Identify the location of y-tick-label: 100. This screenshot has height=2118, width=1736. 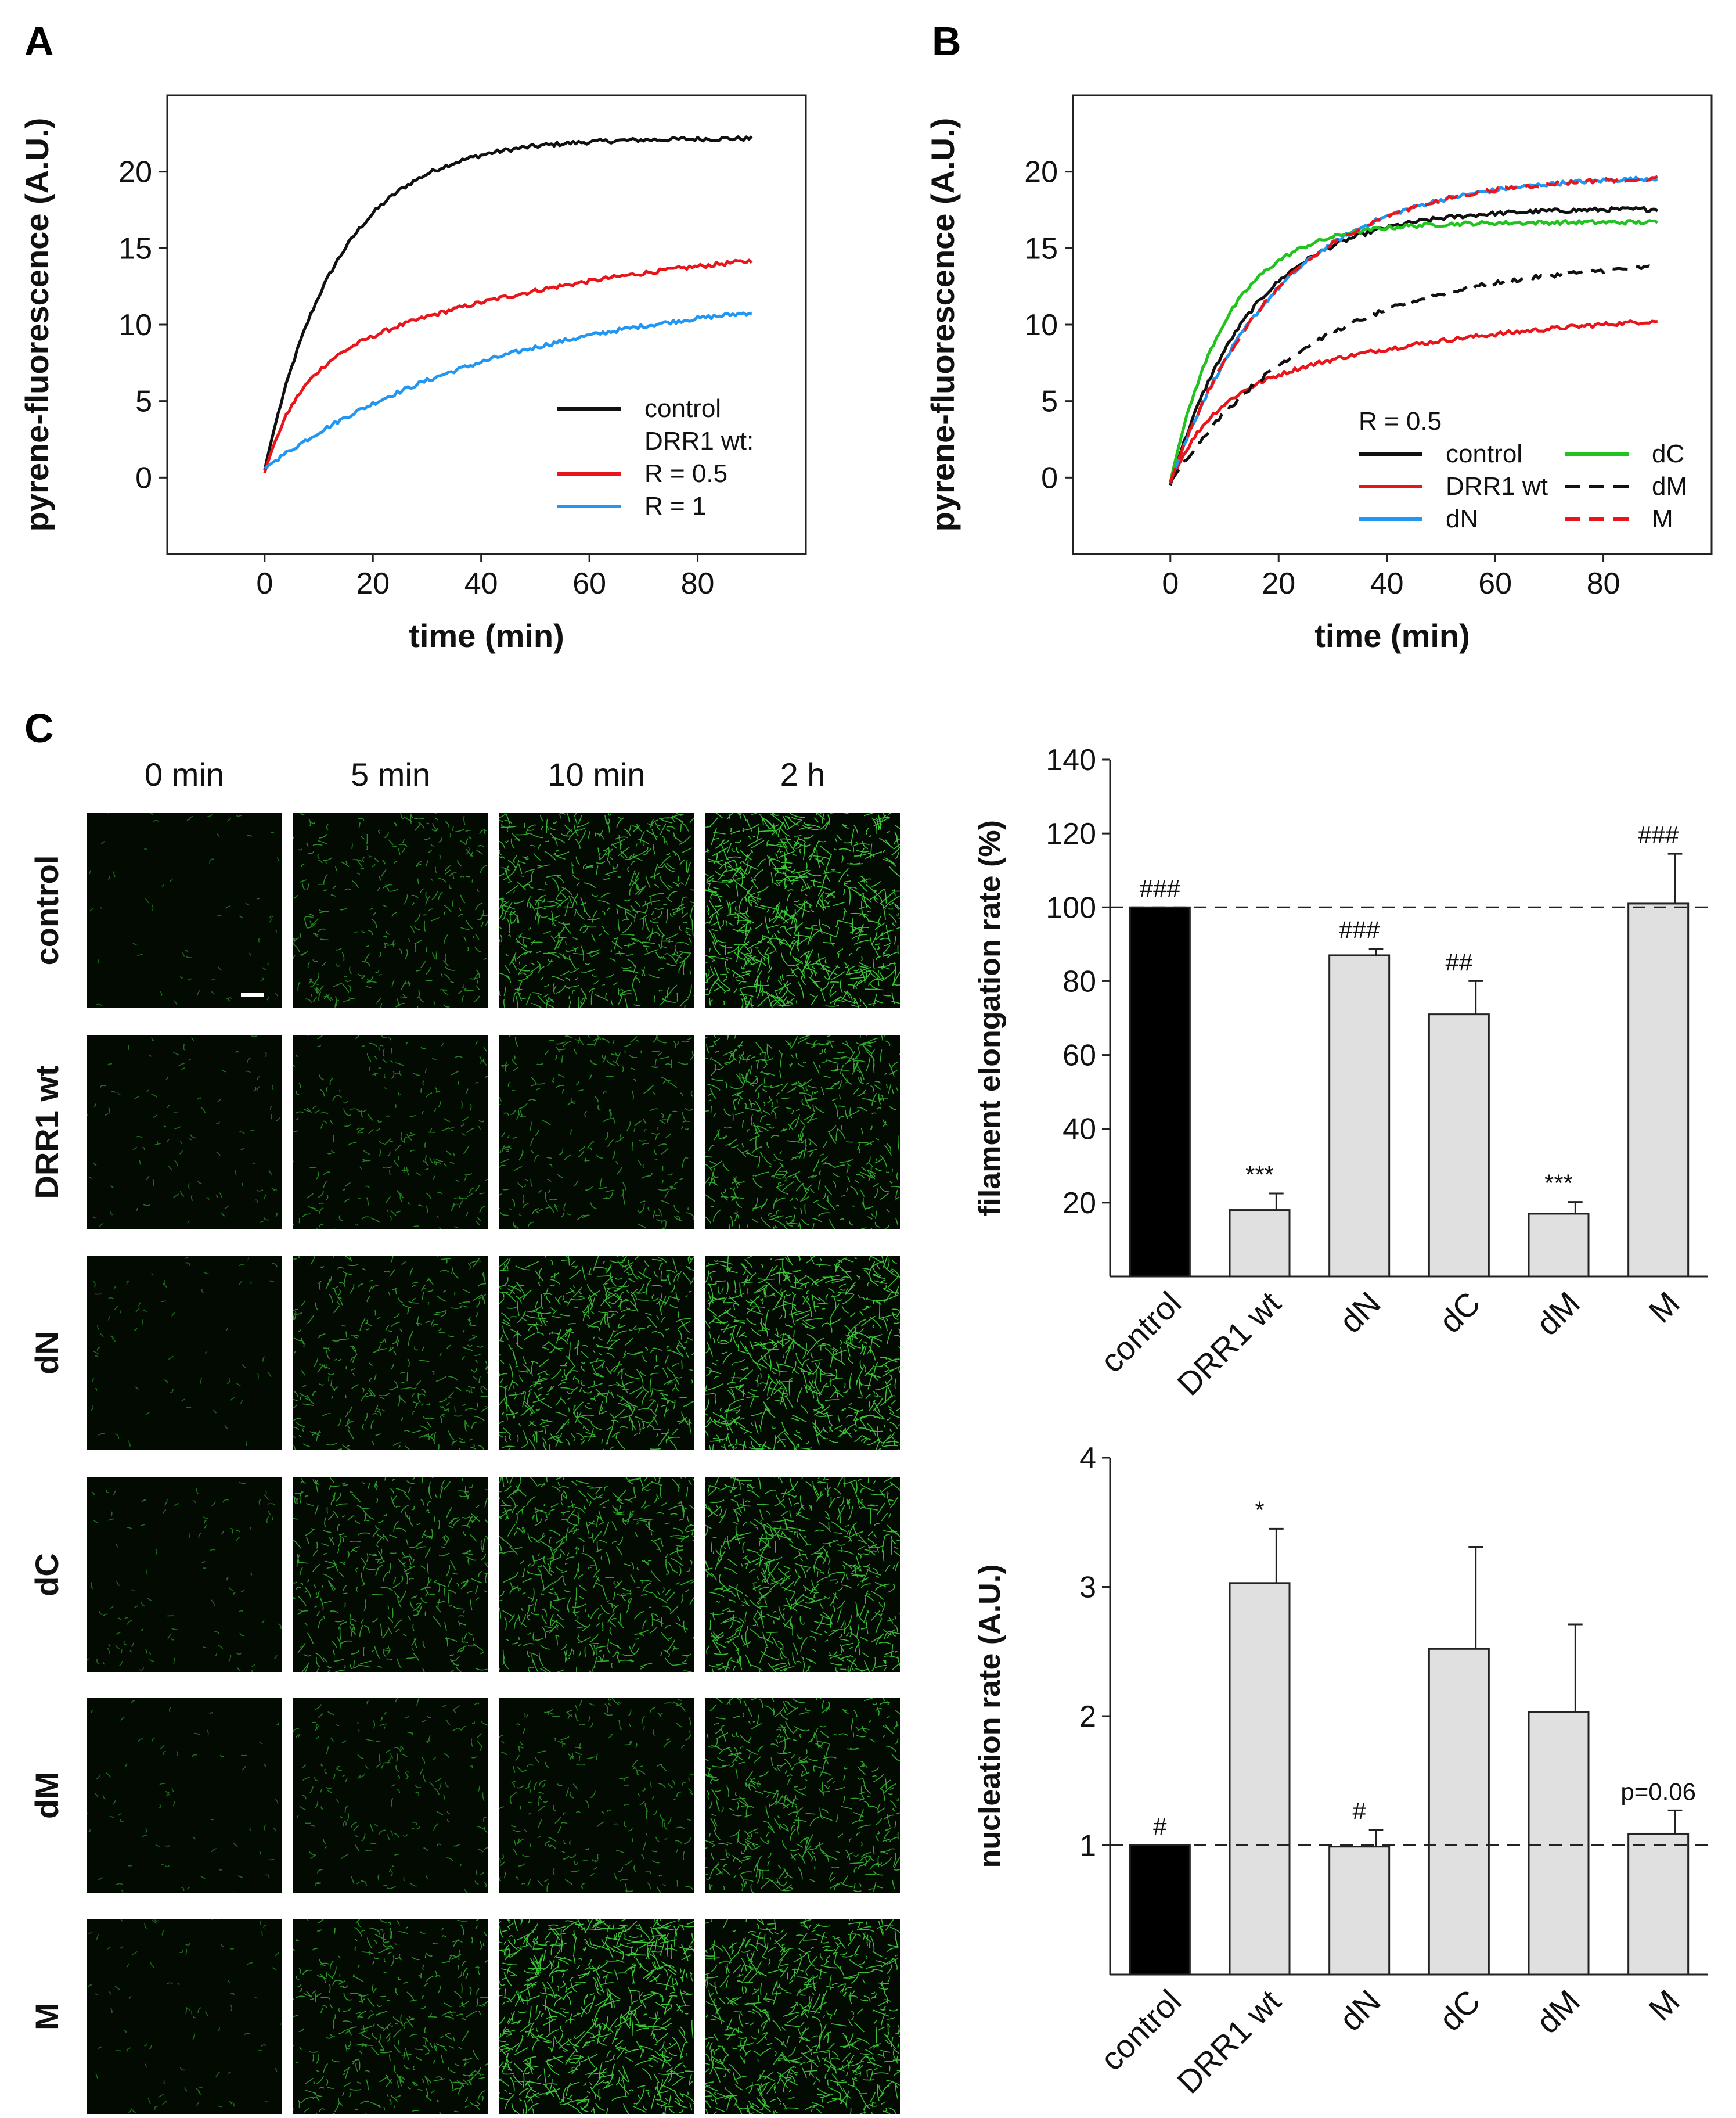
(1071, 908).